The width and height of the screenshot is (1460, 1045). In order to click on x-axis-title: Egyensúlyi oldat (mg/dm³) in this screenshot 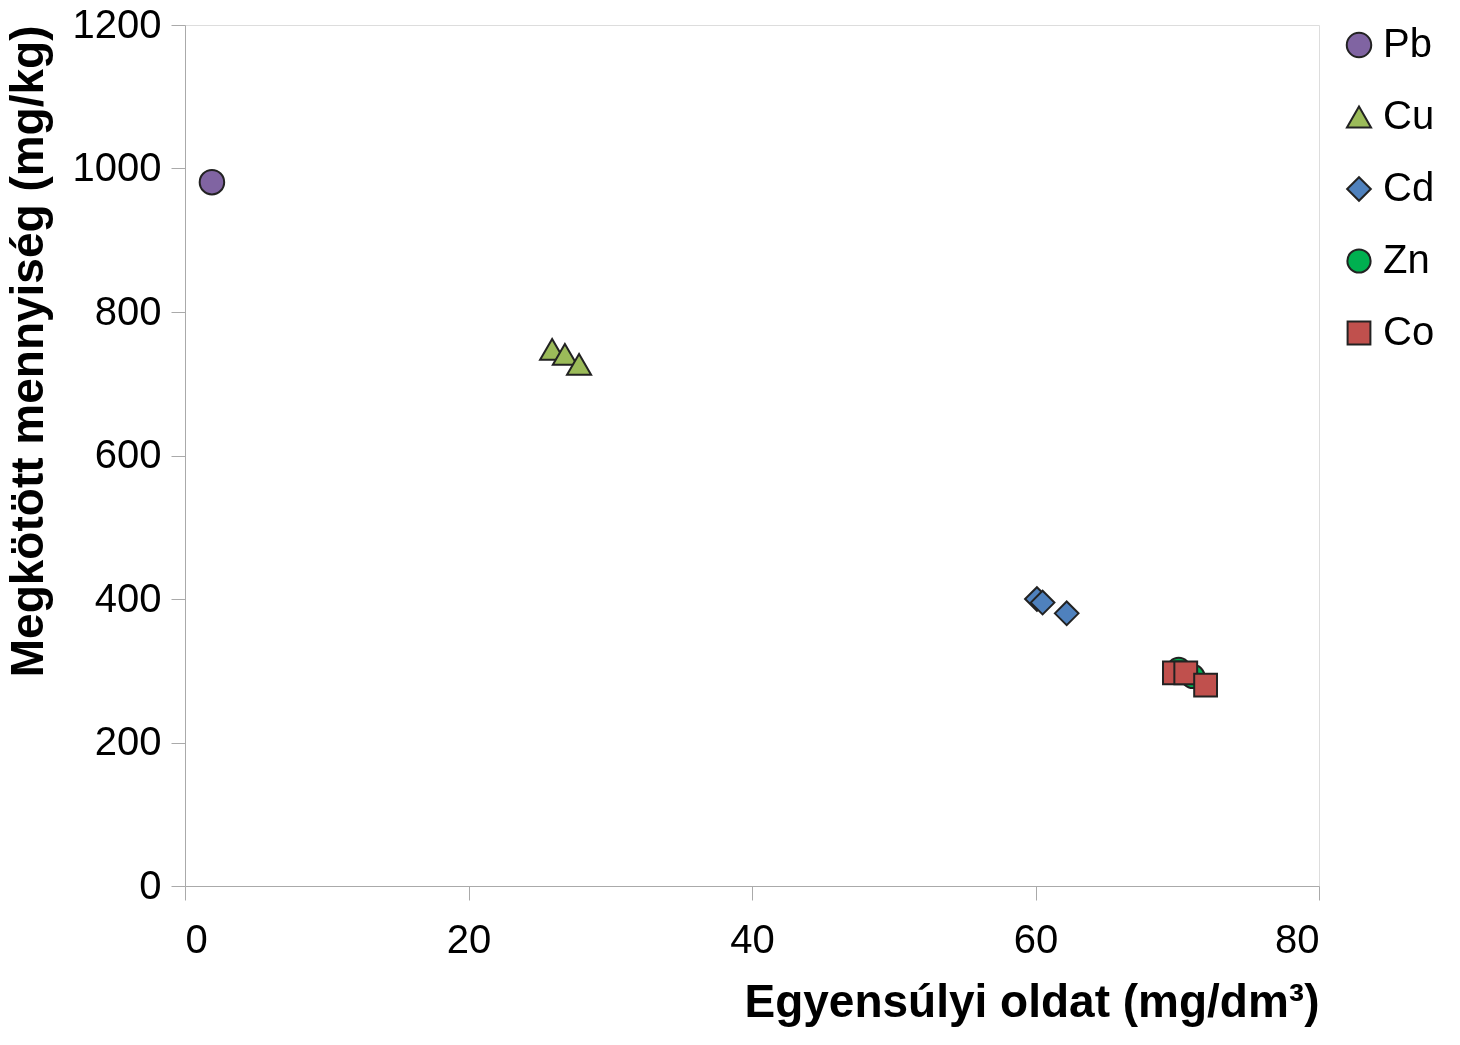, I will do `click(1032, 1000)`.